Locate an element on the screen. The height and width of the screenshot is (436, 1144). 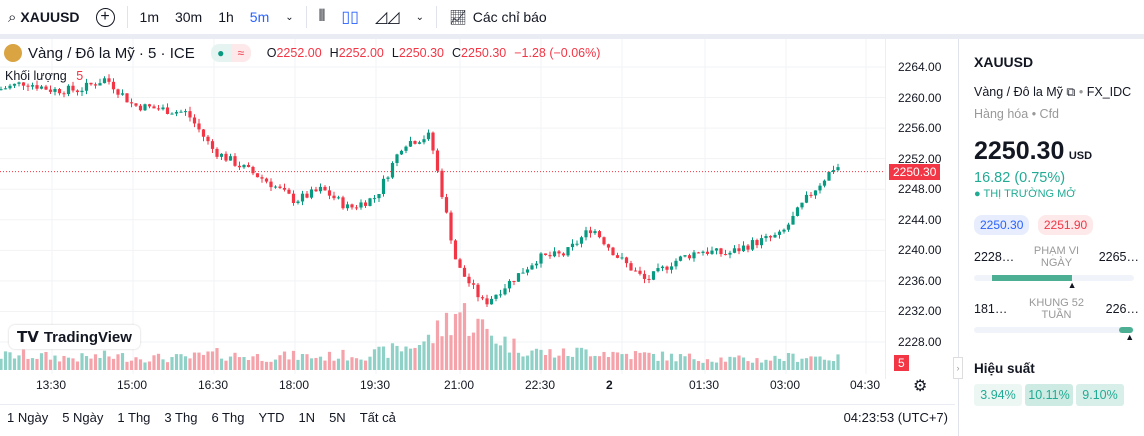
indicators-button: 📈︎ Các chỉ báo is located at coordinates (497, 17).